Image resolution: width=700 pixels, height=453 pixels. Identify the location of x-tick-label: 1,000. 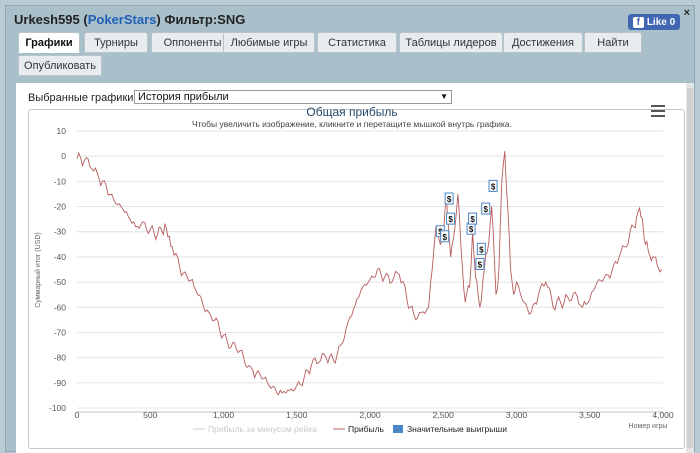
(224, 415).